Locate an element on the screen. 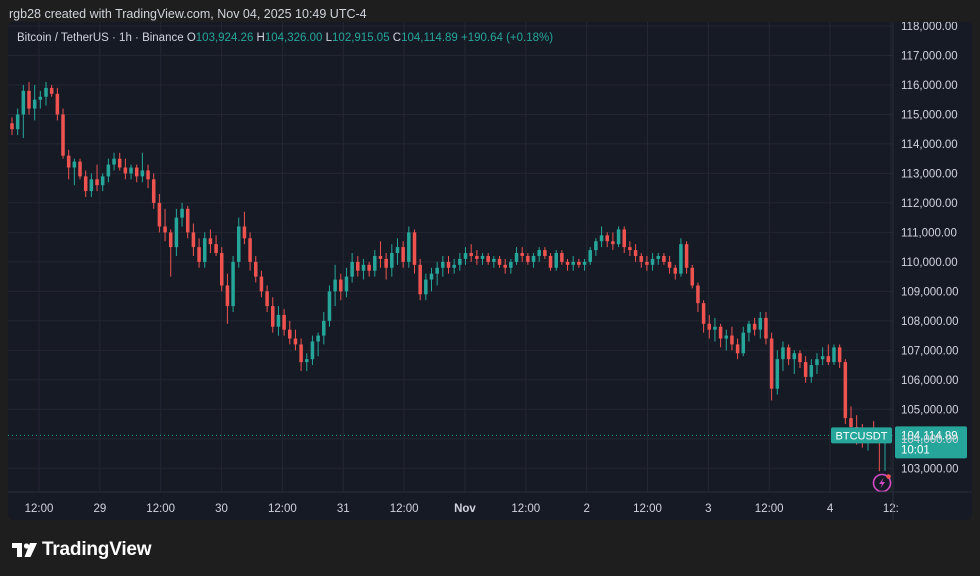  price-tag is located at coordinates (931, 442).